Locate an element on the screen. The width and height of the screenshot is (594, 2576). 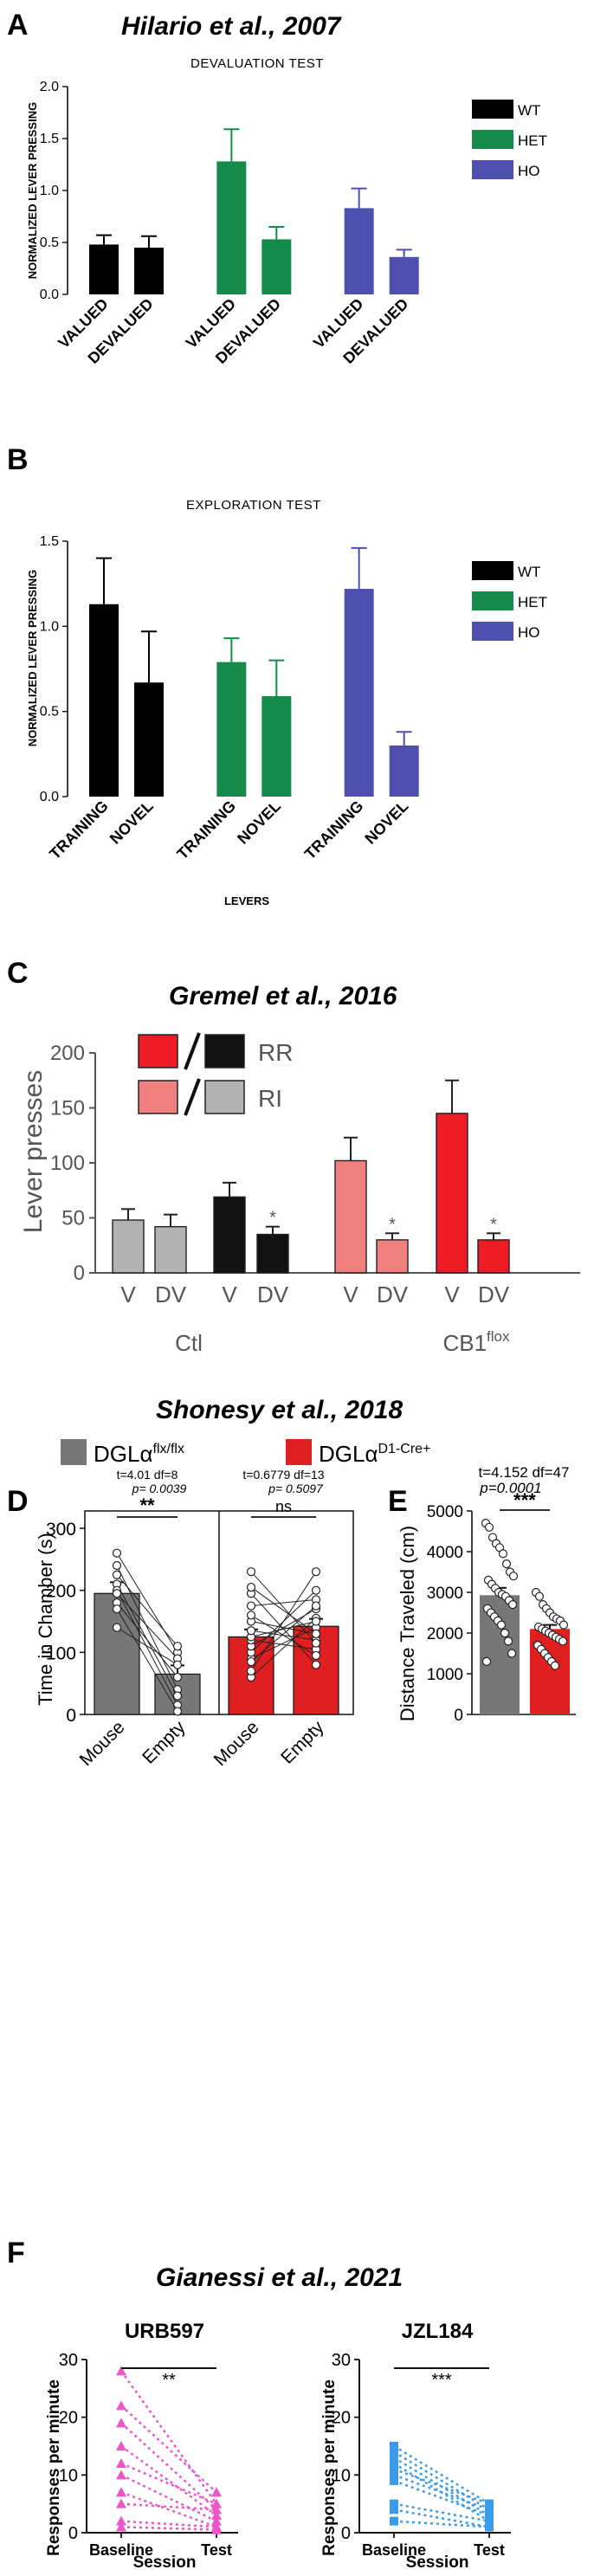
xlabel-jzl184: Session is located at coordinates (437, 2562).